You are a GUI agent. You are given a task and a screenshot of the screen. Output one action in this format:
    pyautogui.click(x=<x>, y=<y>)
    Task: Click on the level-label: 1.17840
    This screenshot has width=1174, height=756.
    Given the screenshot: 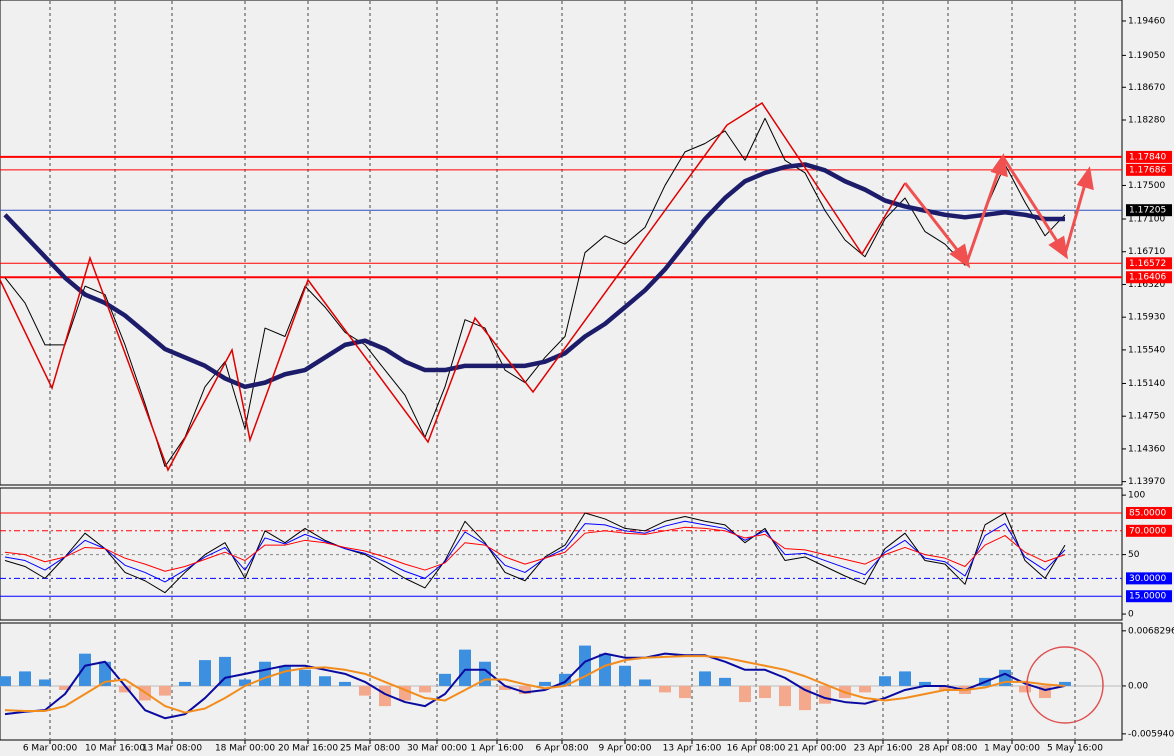 What is the action you would take?
    pyautogui.click(x=1147, y=157)
    